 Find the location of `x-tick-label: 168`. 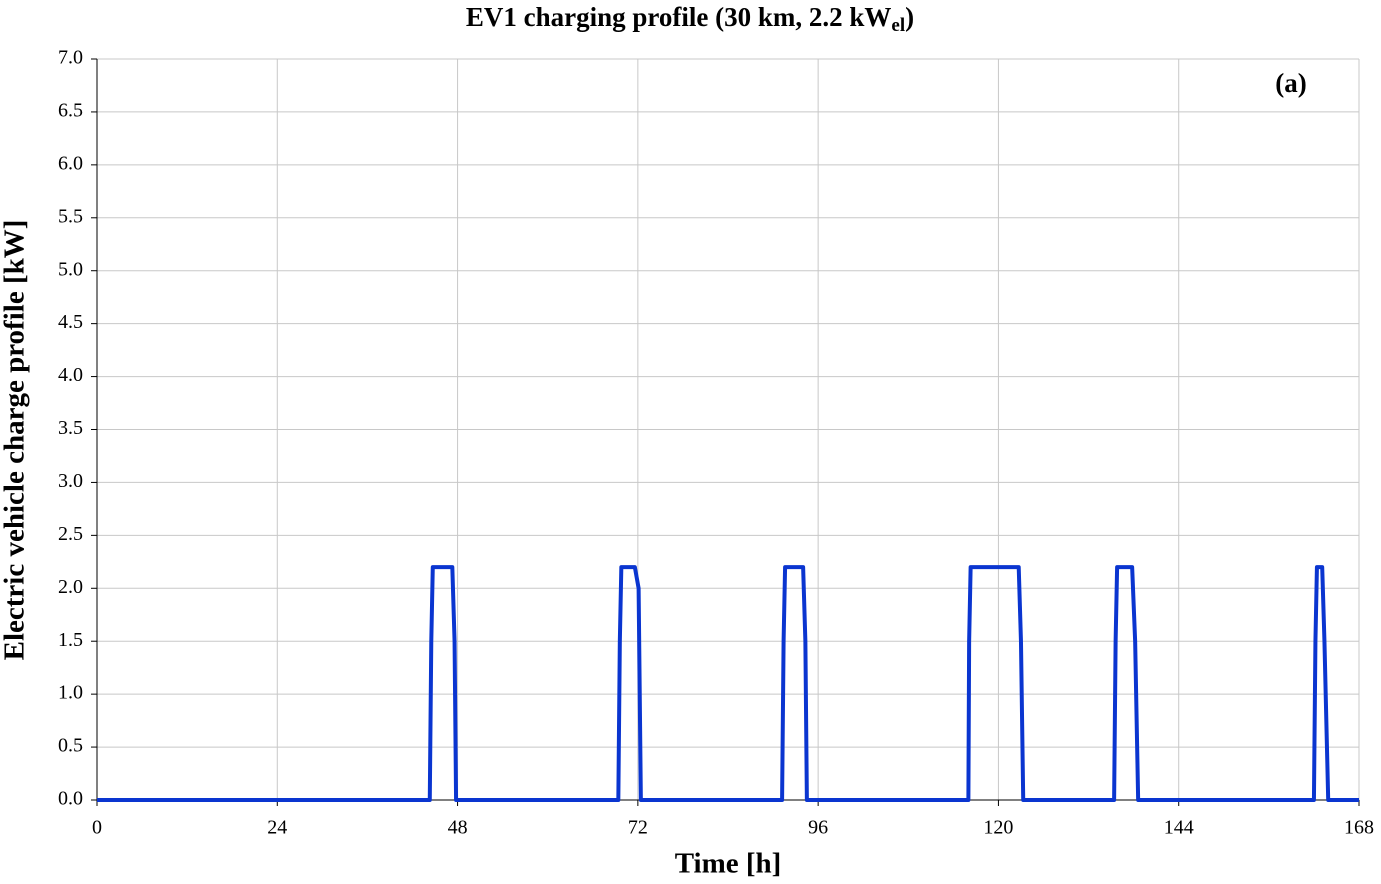

x-tick-label: 168 is located at coordinates (1359, 828).